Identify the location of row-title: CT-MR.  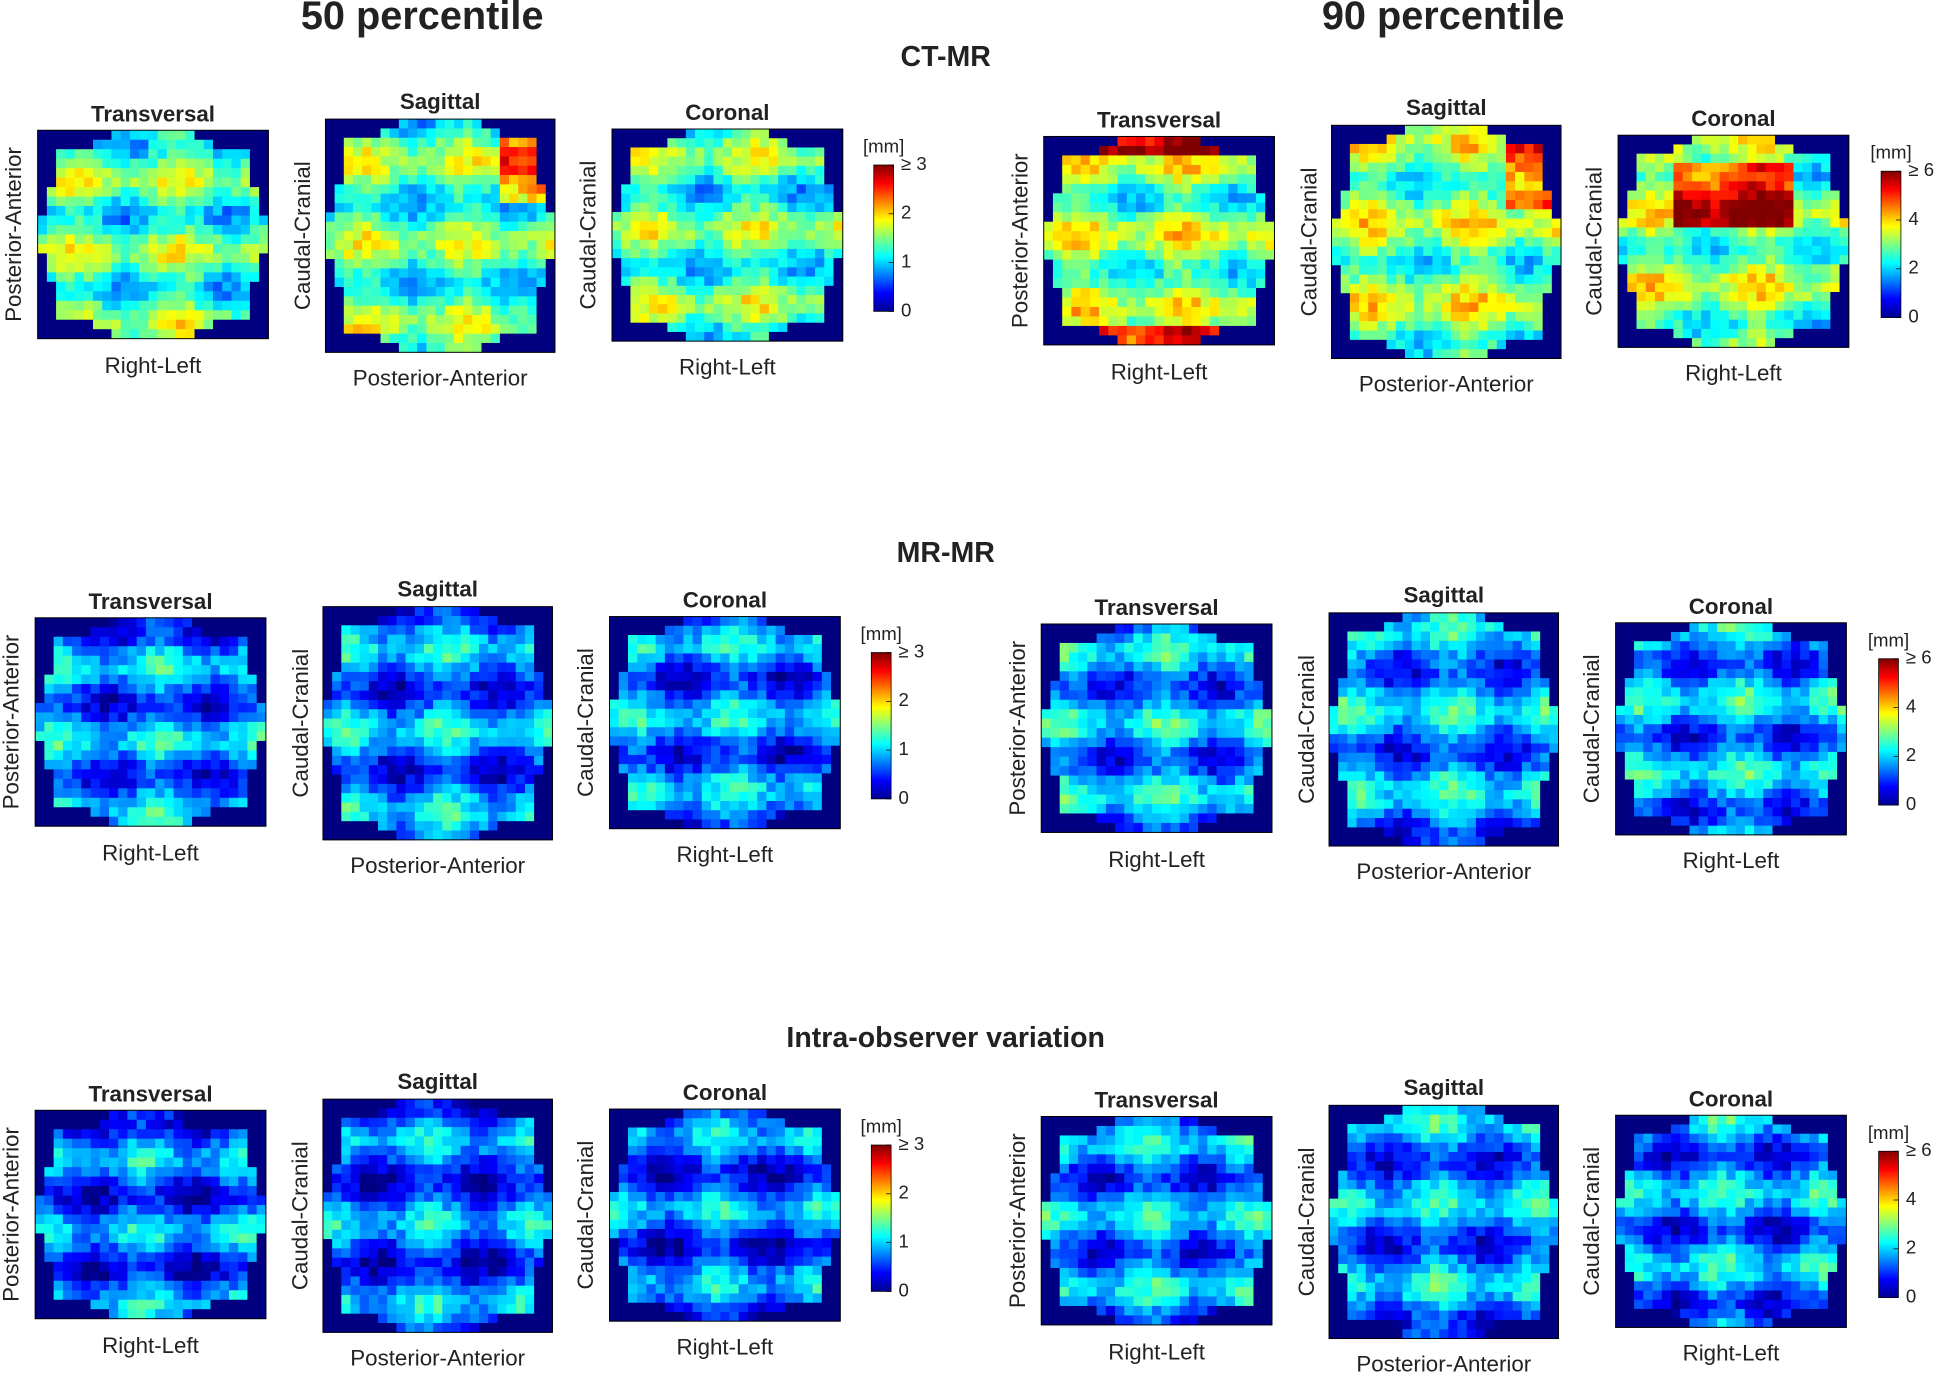
(946, 57).